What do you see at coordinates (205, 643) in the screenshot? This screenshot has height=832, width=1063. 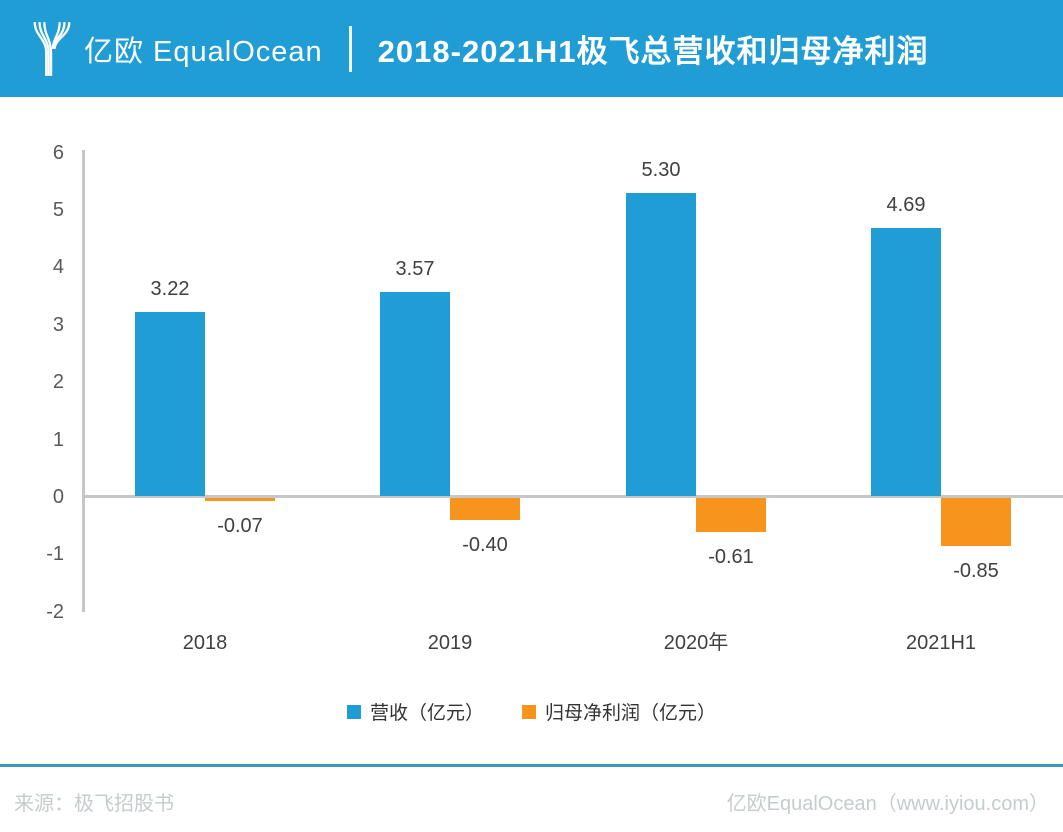 I see `x-axis-label: 2018` at bounding box center [205, 643].